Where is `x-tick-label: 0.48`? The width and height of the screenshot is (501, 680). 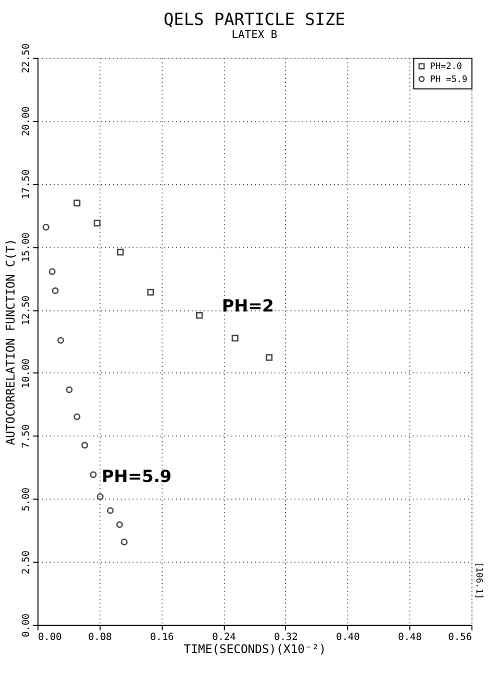
x-tick-label: 0.48 is located at coordinates (410, 638).